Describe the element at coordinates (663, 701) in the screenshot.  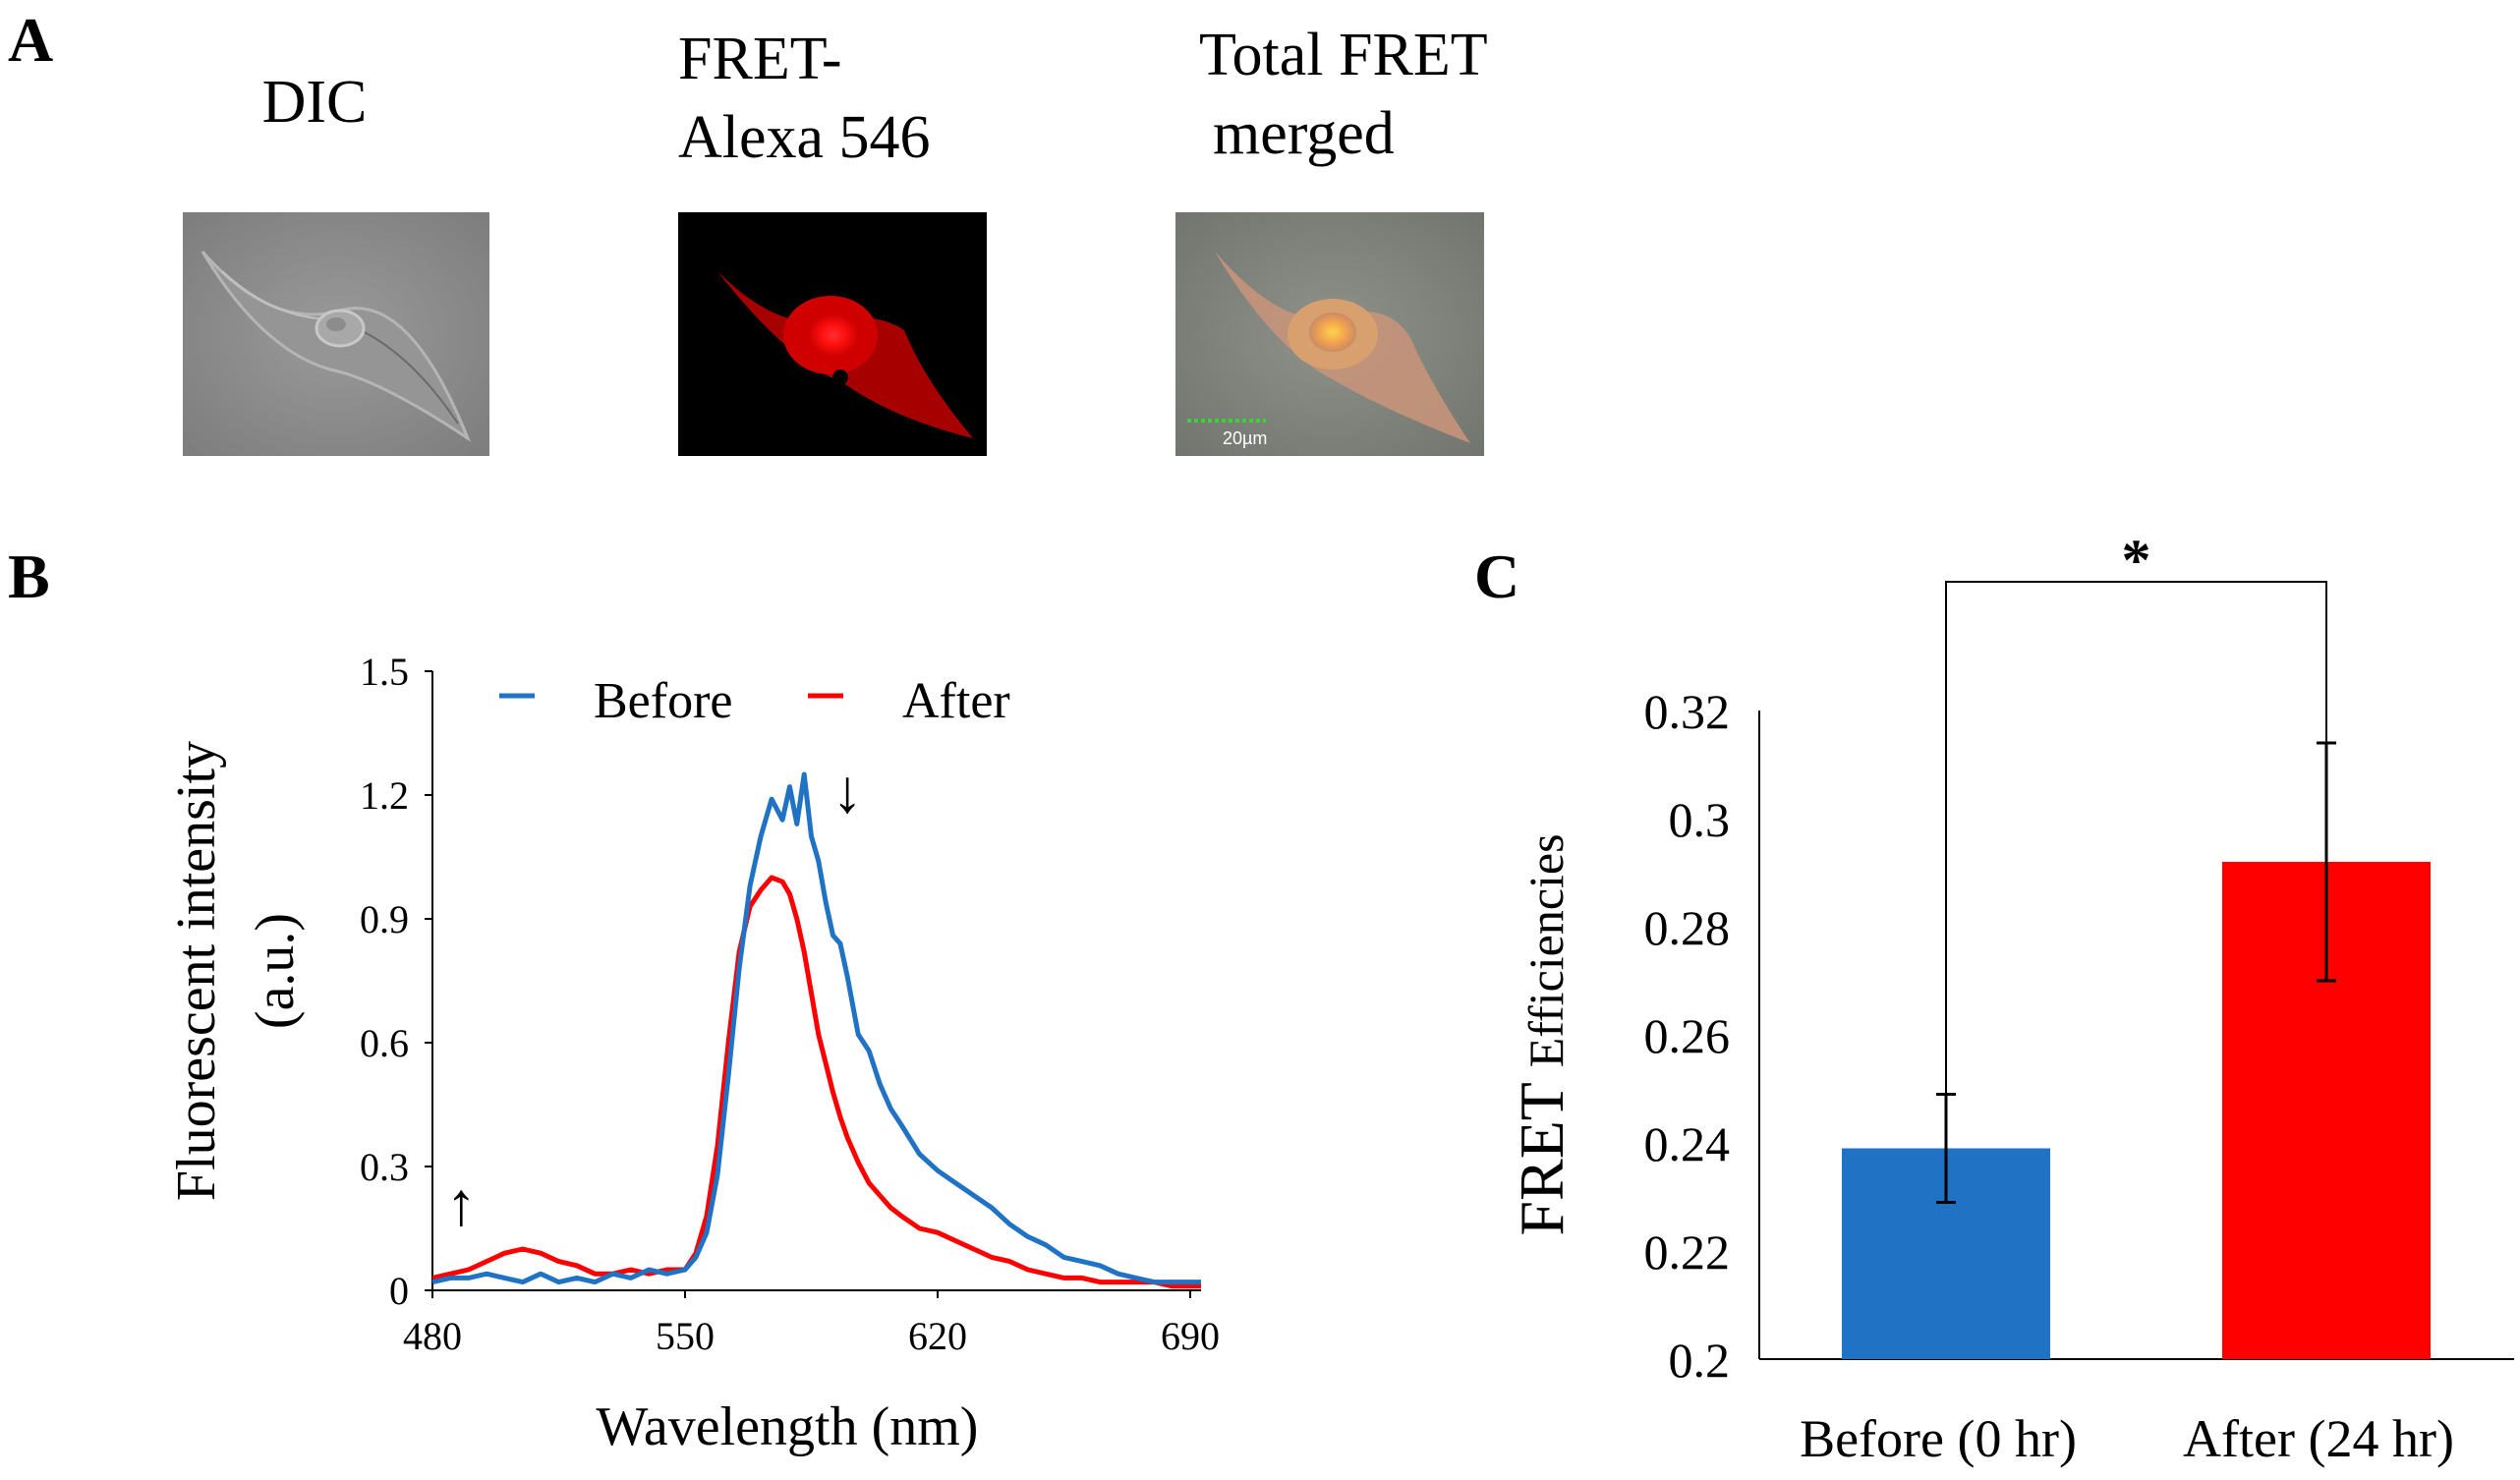
I see `legend-label-before: Before` at that location.